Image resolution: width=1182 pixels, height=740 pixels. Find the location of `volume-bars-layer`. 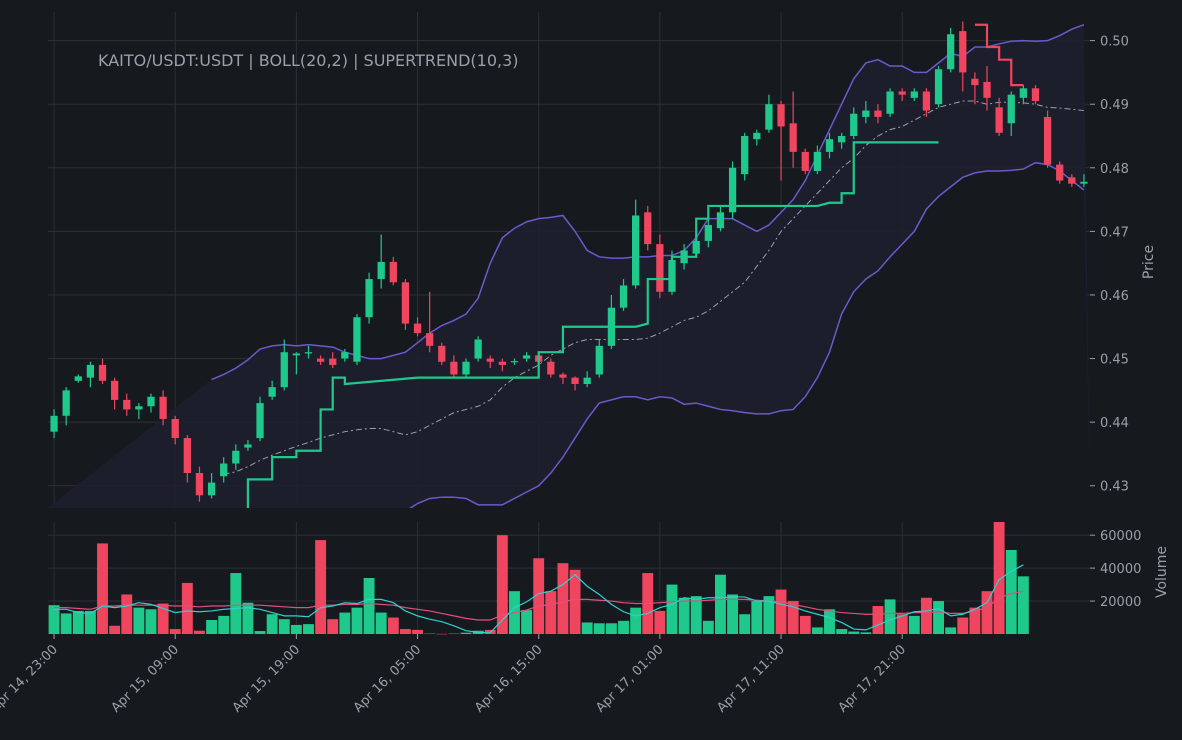

volume-bars-layer is located at coordinates (538, 578).